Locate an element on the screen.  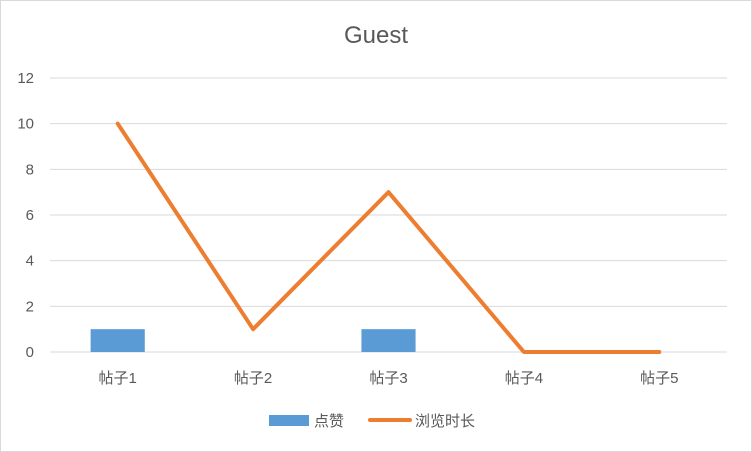
y-tick-label: 10 is located at coordinates (25, 124).